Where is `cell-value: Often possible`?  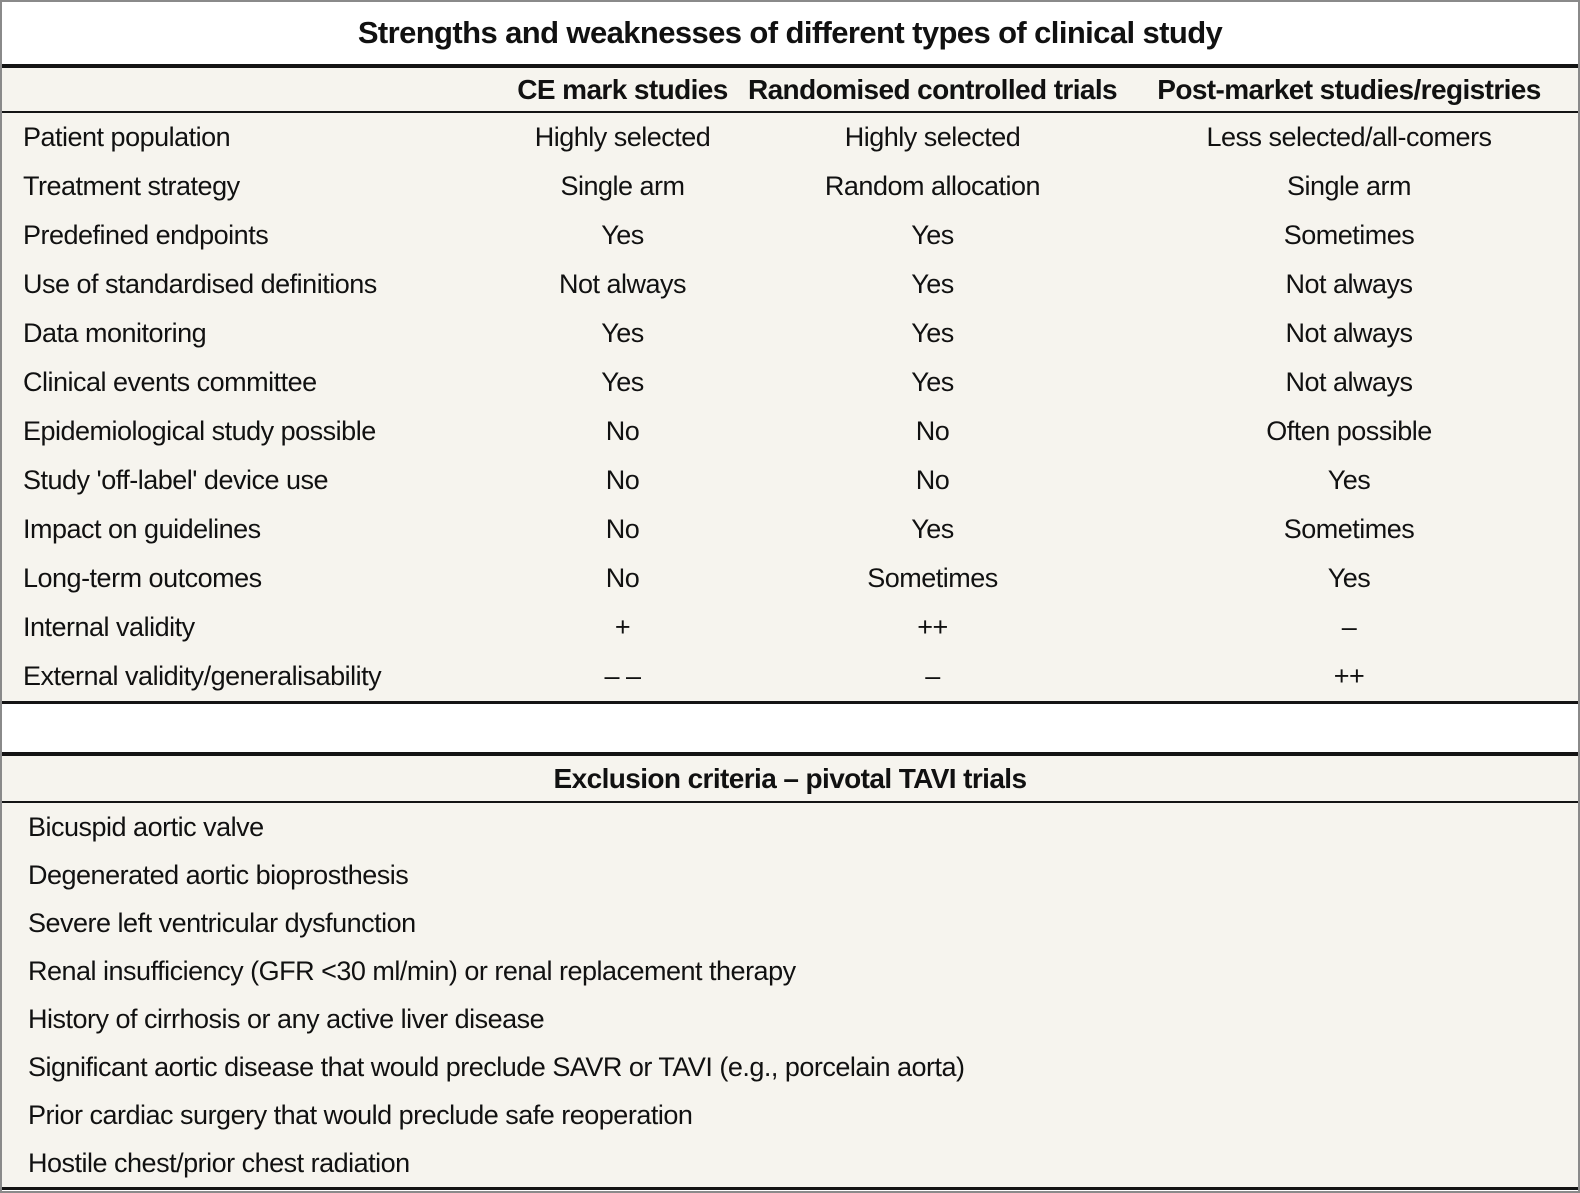
cell-value: Often possible is located at coordinates (1349, 431).